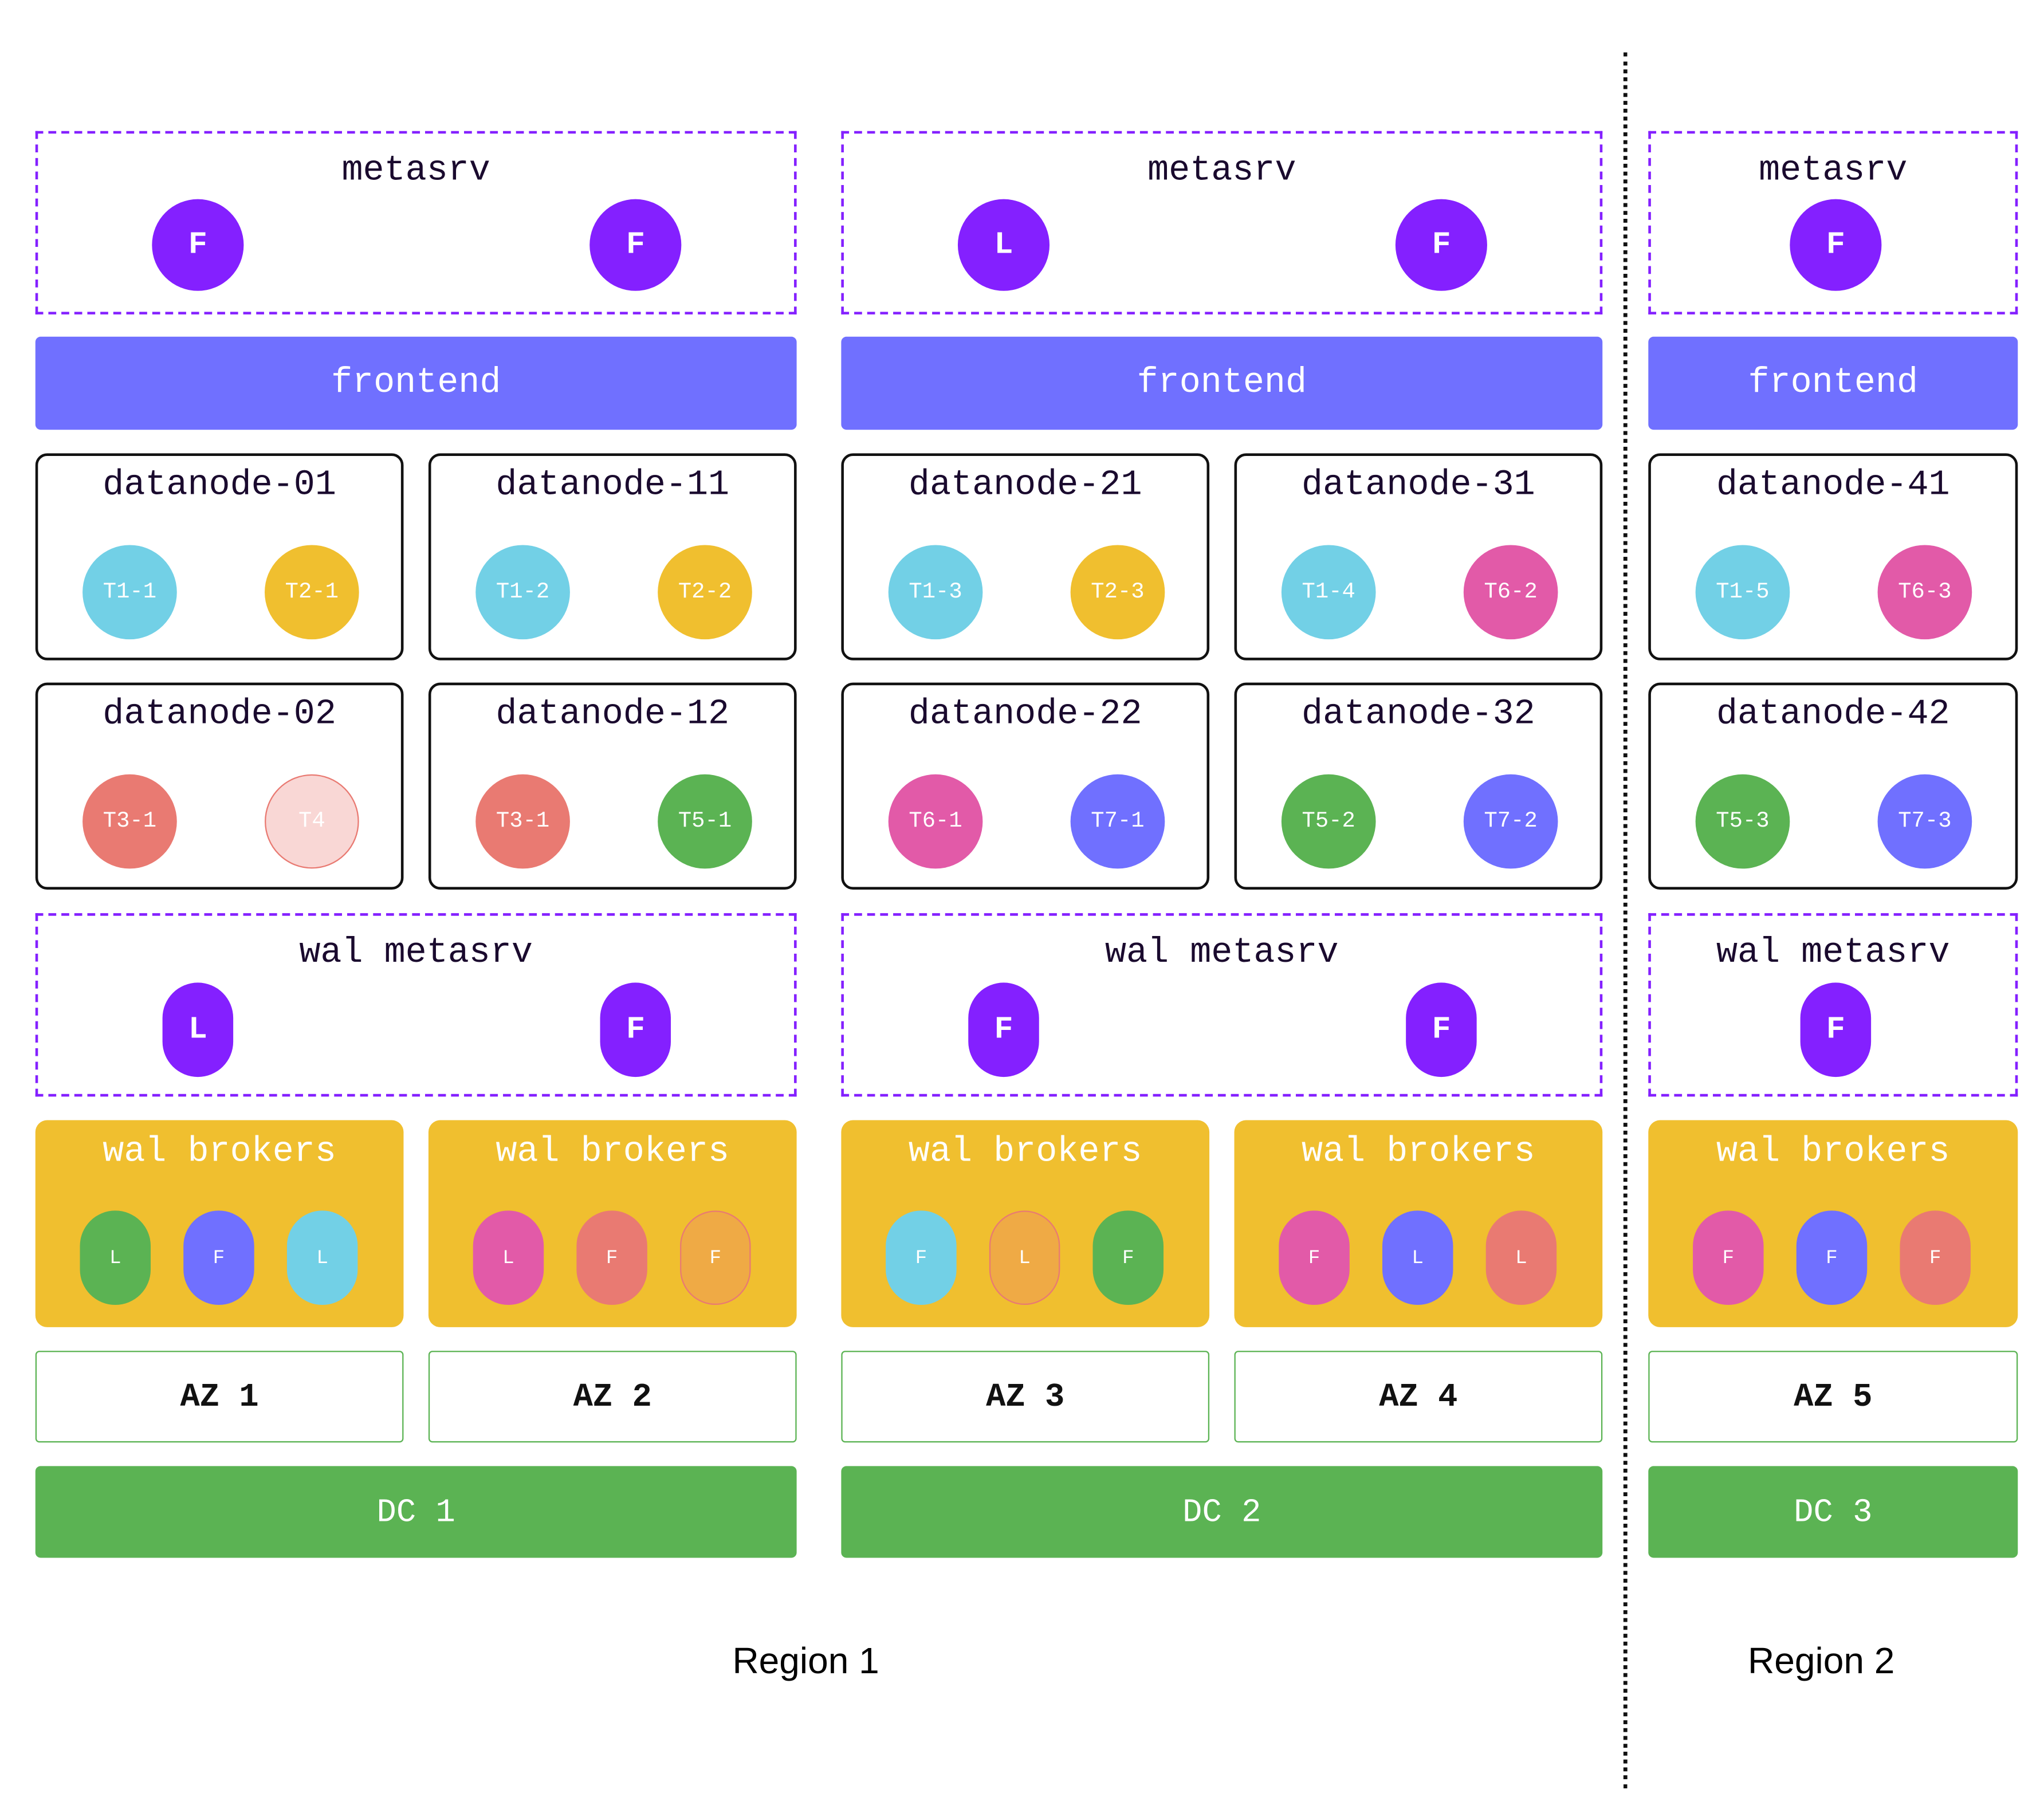 The height and width of the screenshot is (1817, 2044). I want to click on availability-zone: AZ 2, so click(612, 1397).